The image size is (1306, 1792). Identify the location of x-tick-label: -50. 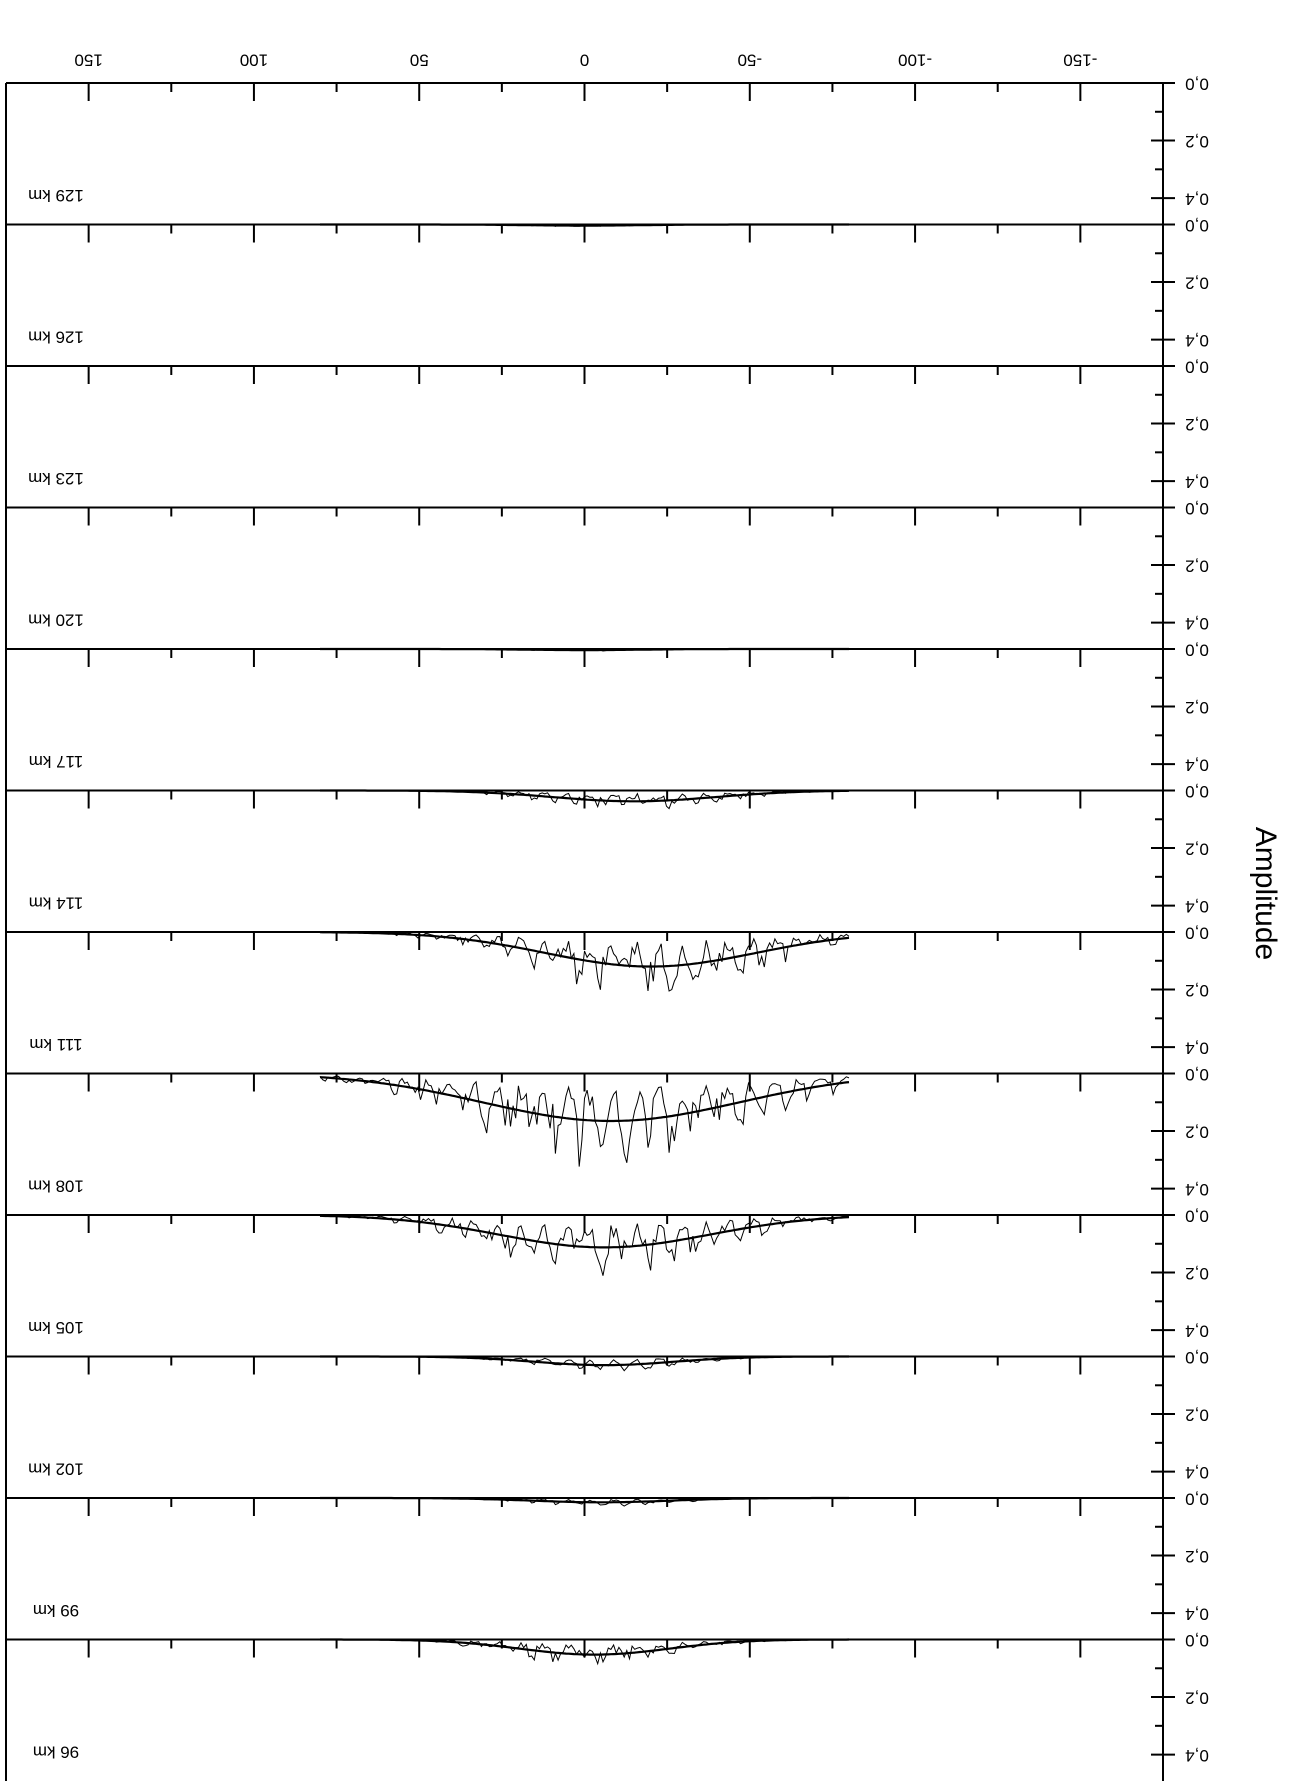
(749, 60).